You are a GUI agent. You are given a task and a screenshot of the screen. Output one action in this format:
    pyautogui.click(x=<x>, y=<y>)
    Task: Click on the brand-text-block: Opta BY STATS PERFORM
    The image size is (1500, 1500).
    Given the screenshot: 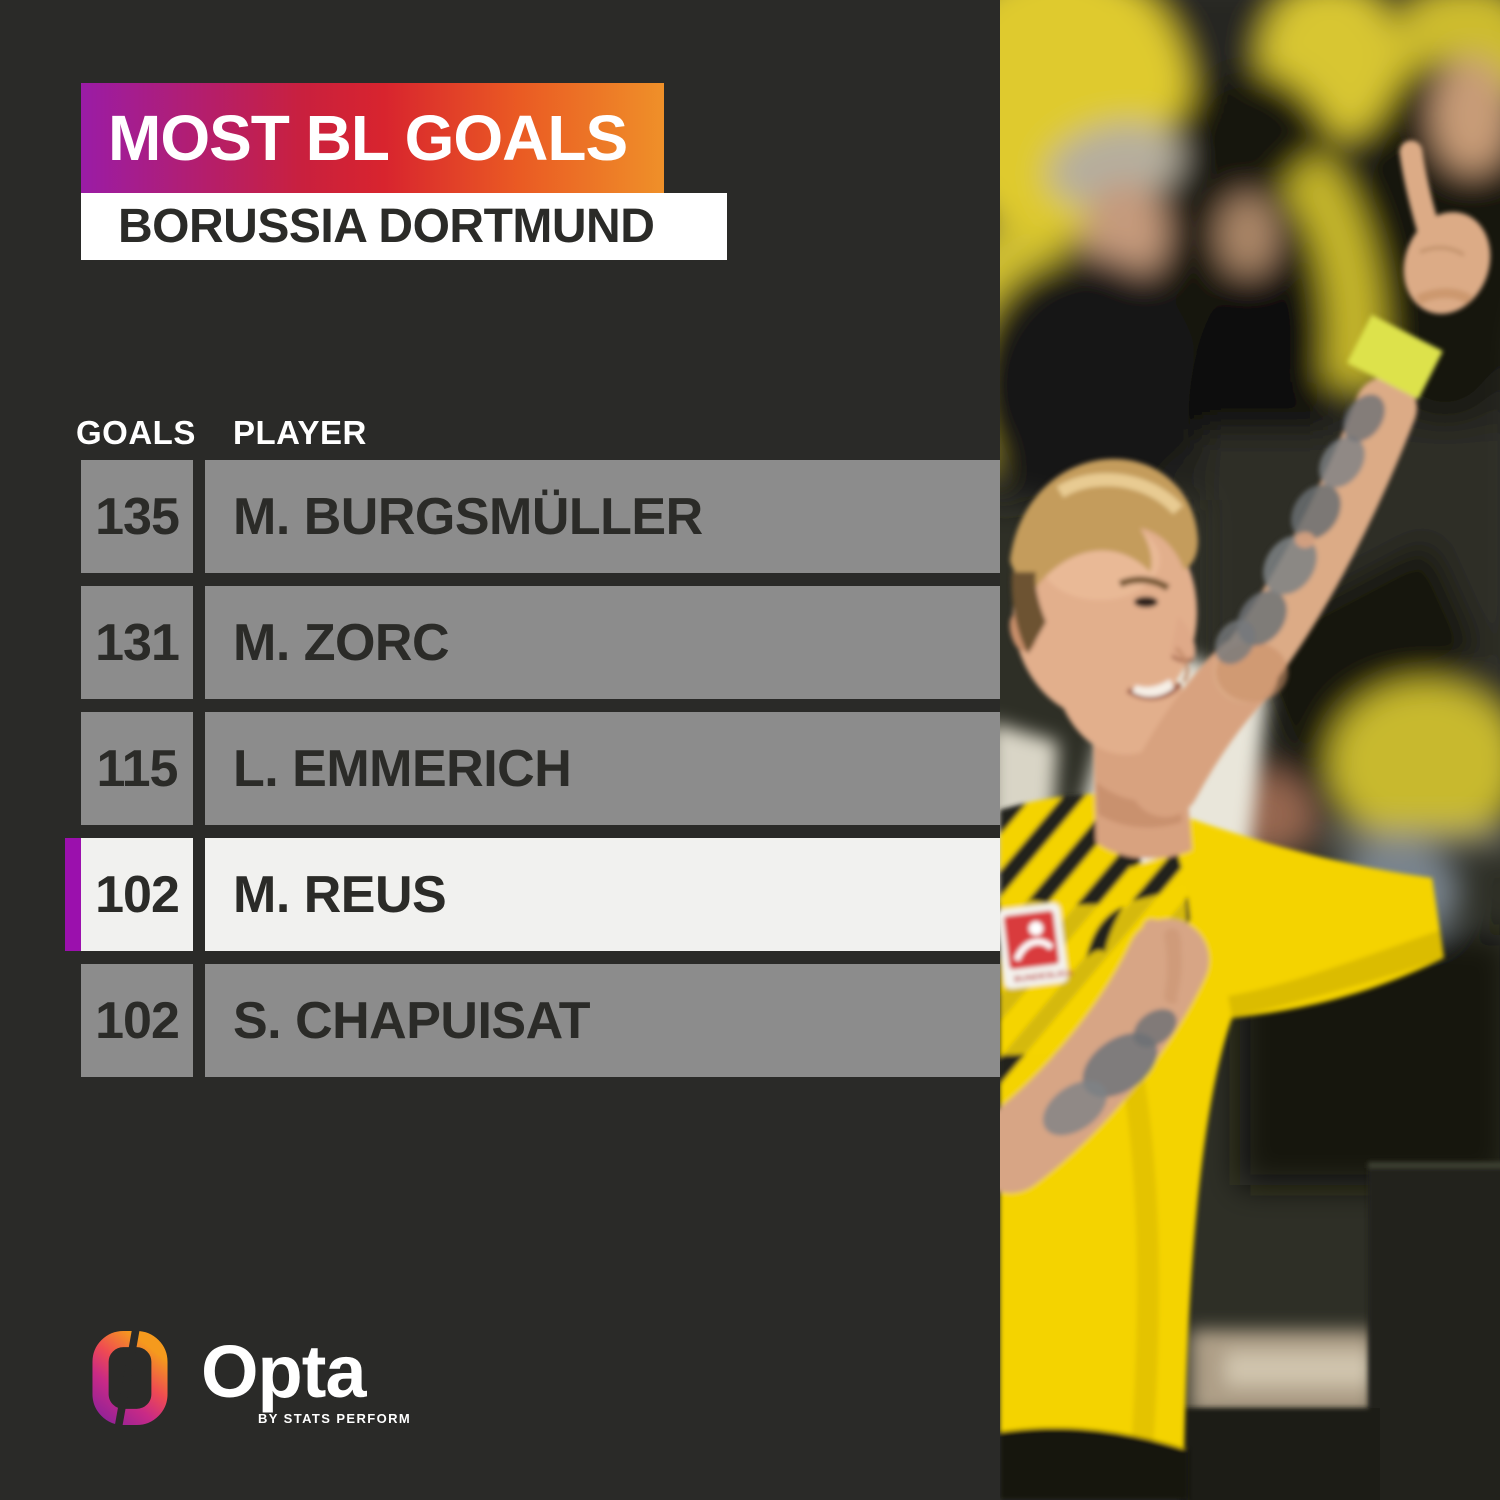 What is the action you would take?
    pyautogui.click(x=306, y=1381)
    